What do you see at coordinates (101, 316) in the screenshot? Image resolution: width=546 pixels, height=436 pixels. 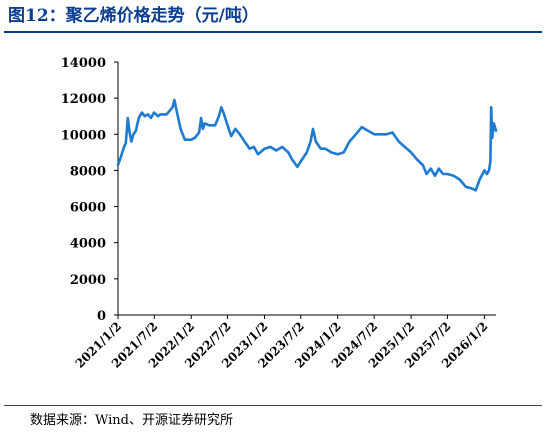 I see `y-tick-label: 0` at bounding box center [101, 316].